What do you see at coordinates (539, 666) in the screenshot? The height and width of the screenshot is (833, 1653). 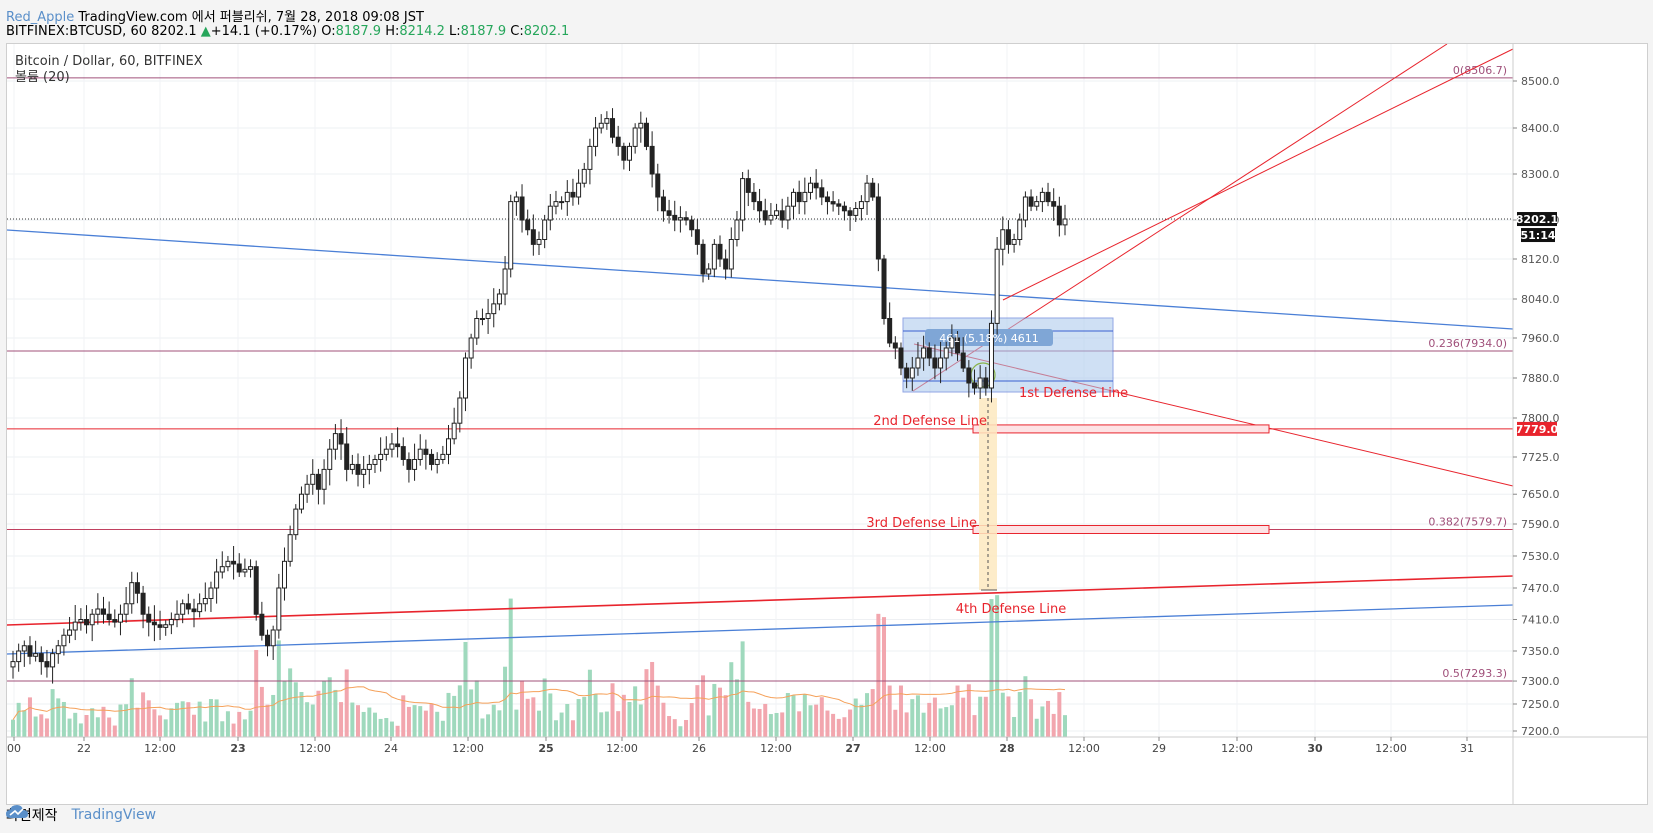 I see `volume-bars` at bounding box center [539, 666].